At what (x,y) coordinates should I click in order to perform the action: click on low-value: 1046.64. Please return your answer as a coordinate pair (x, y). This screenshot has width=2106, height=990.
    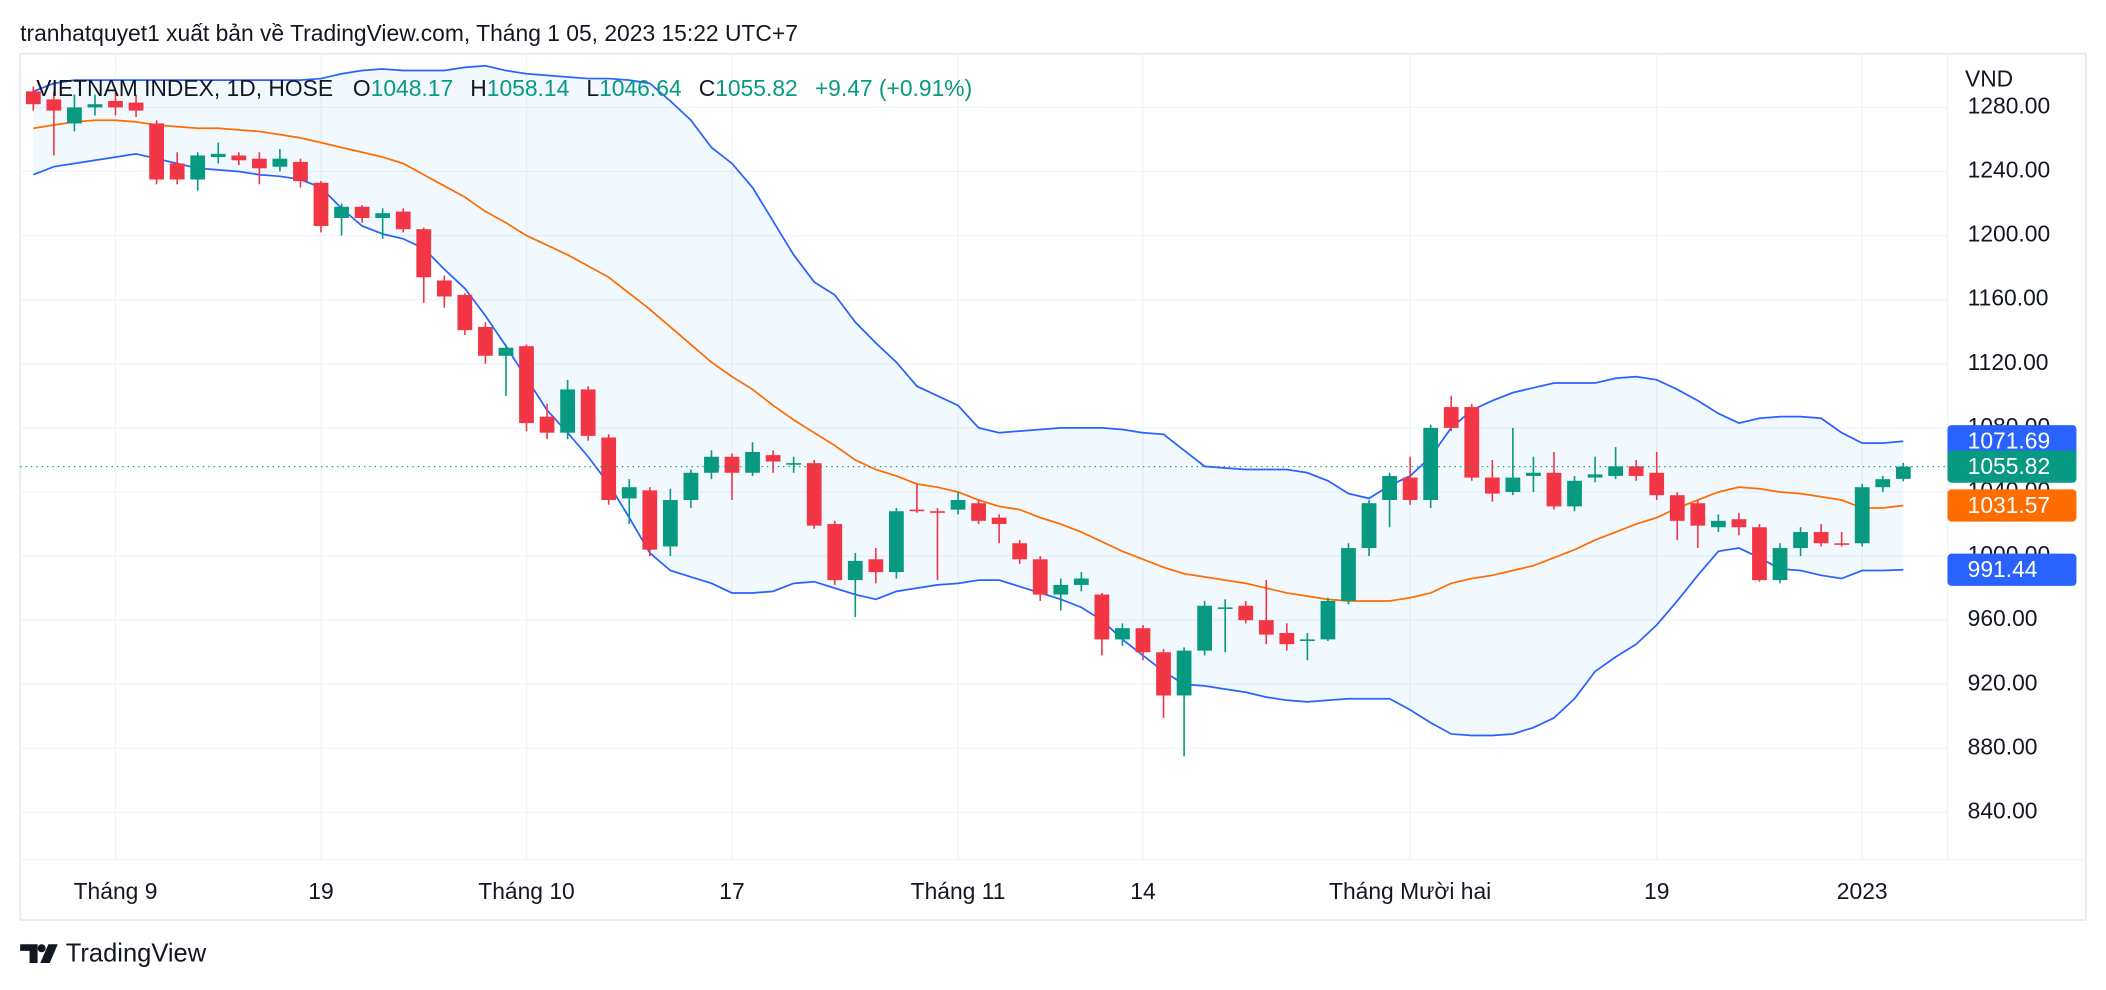
    Looking at the image, I should click on (640, 88).